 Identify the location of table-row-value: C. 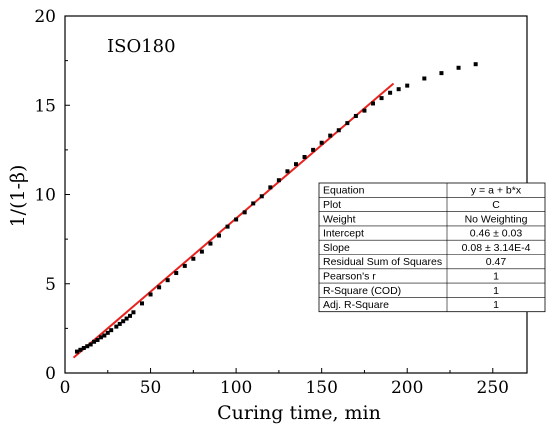
(496, 205).